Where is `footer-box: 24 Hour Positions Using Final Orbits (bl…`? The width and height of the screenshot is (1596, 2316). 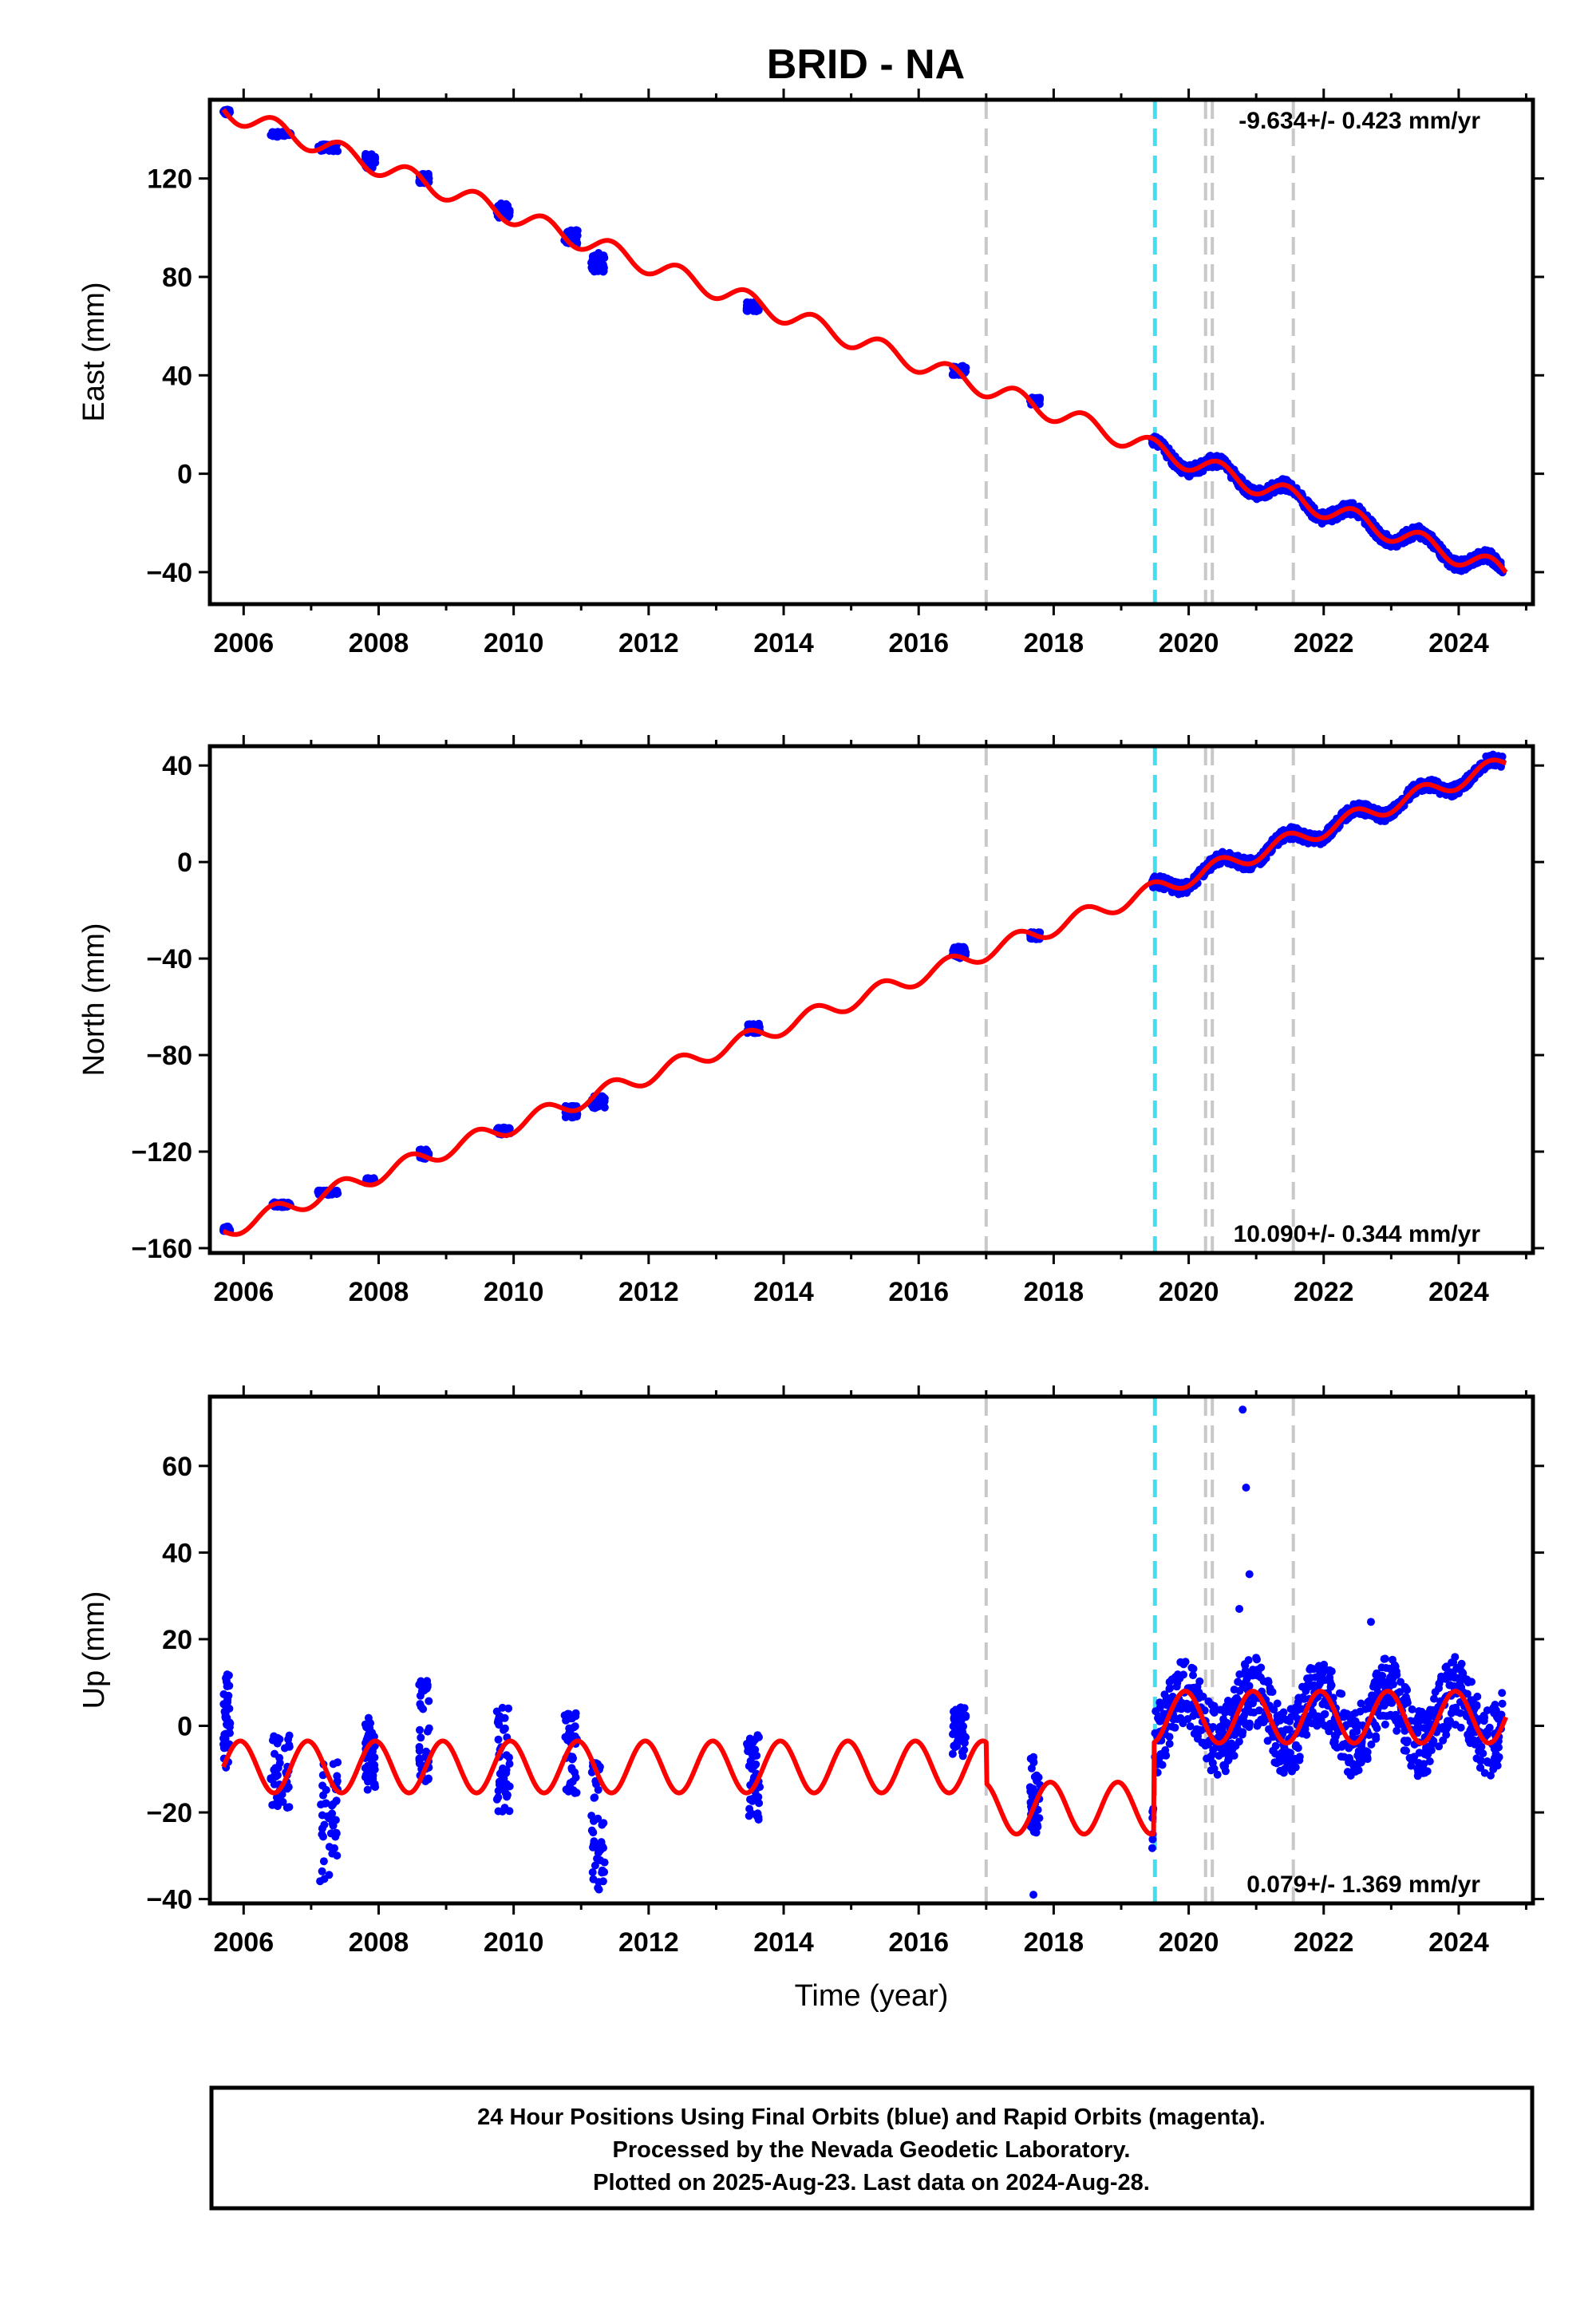 footer-box: 24 Hour Positions Using Final Orbits (bl… is located at coordinates (872, 2148).